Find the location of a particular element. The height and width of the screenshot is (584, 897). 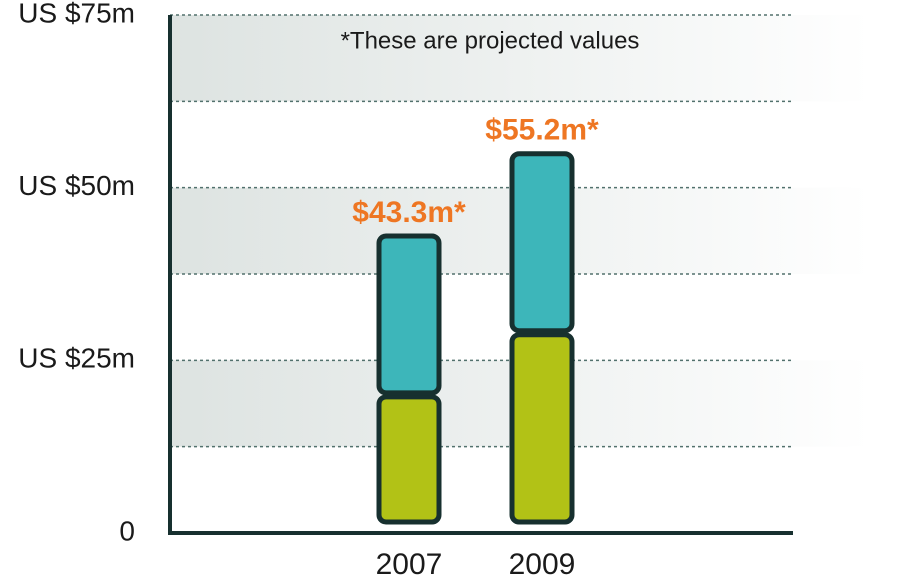

total-label: $43.3m* is located at coordinates (409, 212).